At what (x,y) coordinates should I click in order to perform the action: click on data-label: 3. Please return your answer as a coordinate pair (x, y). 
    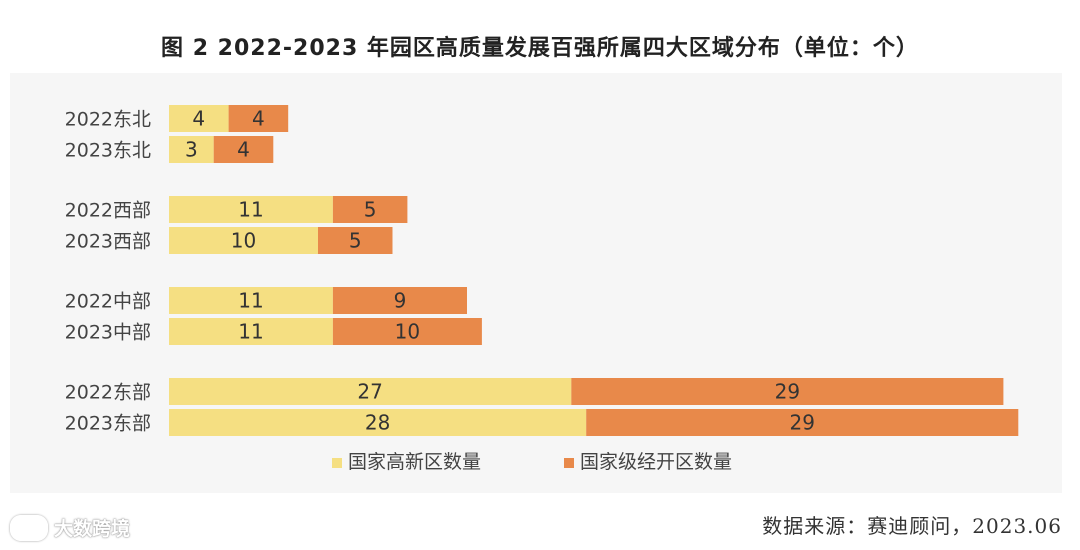
    Looking at the image, I should click on (191, 150).